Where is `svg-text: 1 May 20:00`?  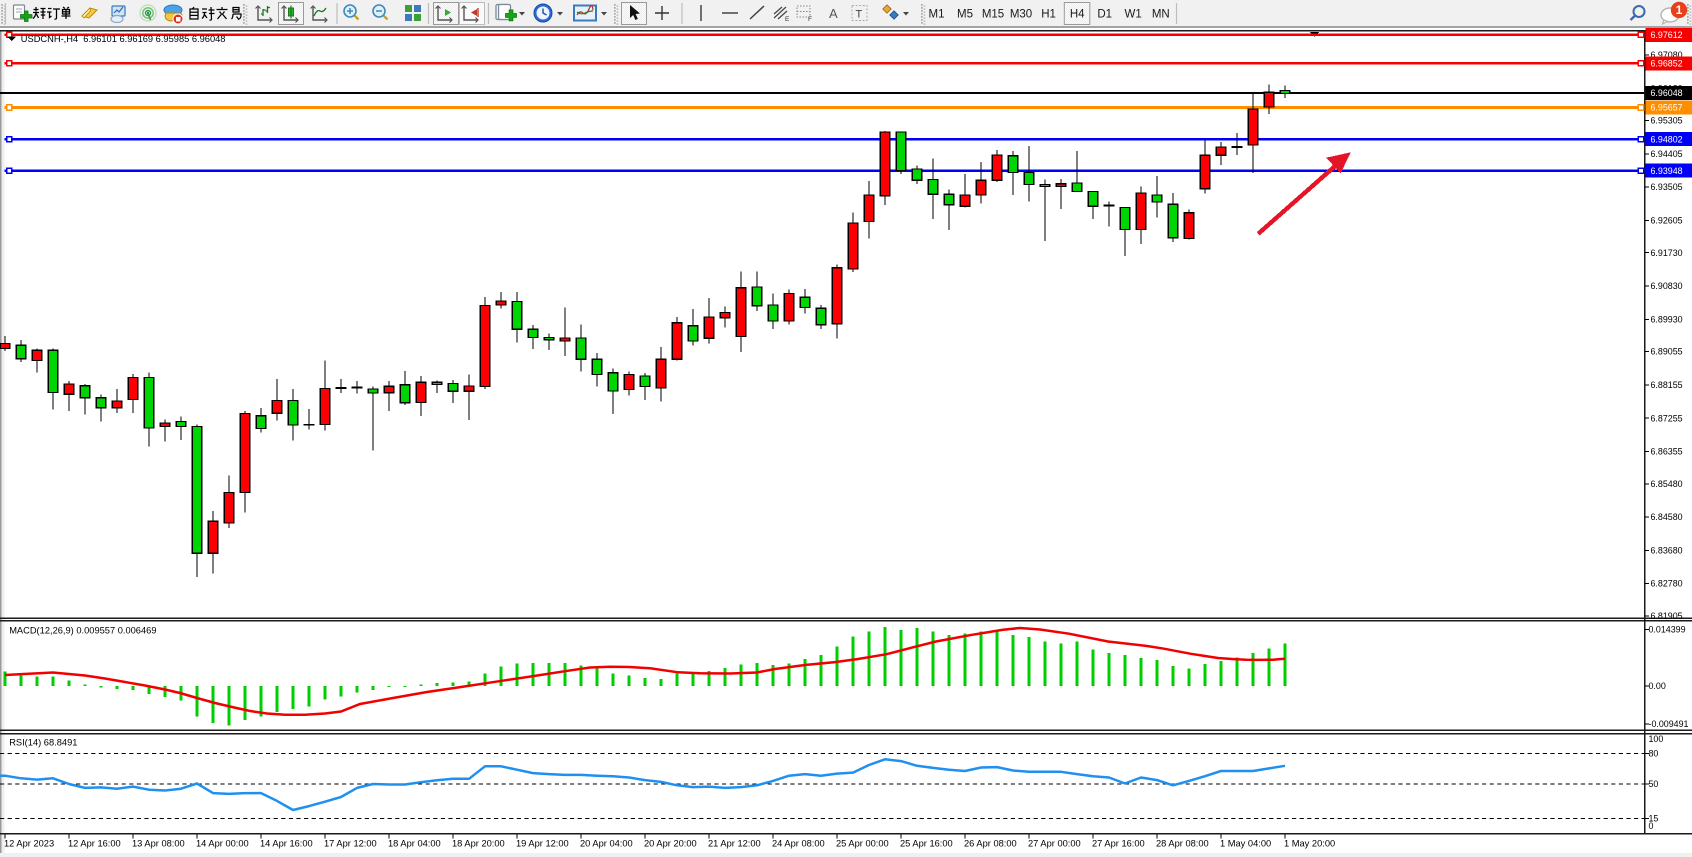
svg-text: 1 May 20:00 is located at coordinates (1309, 843).